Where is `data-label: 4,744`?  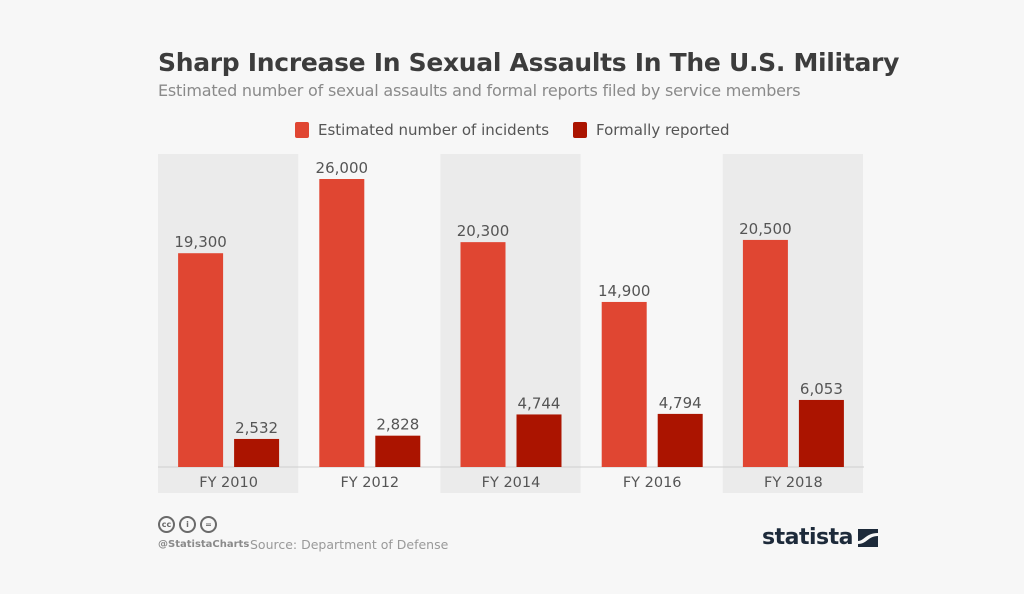 data-label: 4,744 is located at coordinates (539, 403).